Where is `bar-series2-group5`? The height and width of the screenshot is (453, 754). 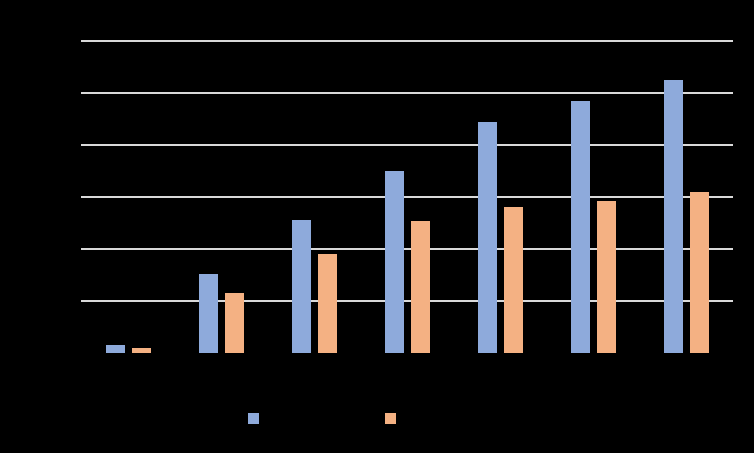
bar-series2-group5 is located at coordinates (513, 280).